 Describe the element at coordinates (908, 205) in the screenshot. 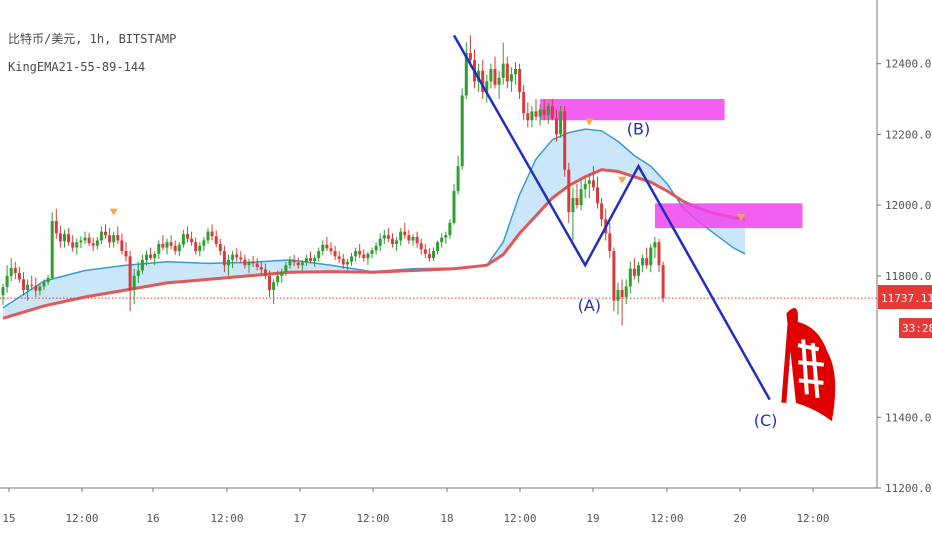

I see `y-tick-label: 12000.00` at that location.